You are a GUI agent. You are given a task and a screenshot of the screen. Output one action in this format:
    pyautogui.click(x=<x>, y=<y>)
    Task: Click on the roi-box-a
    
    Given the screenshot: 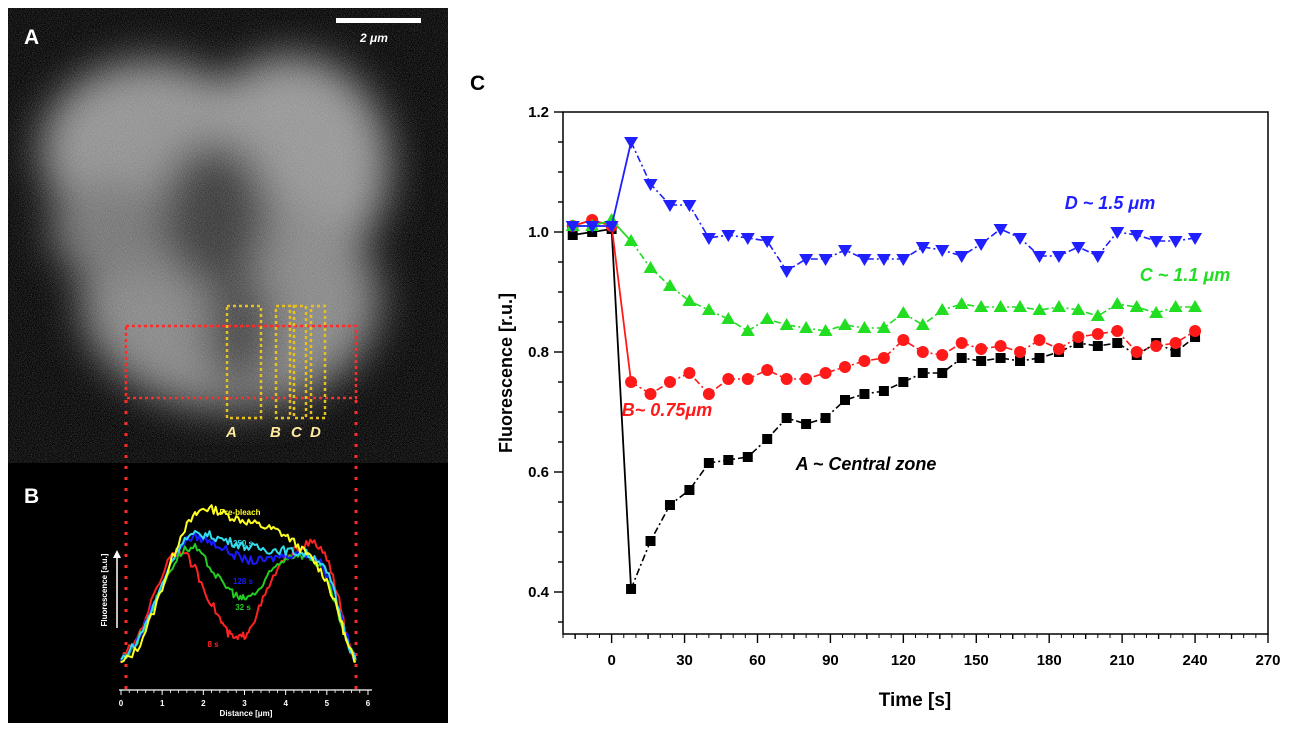 What is the action you would take?
    pyautogui.click(x=244, y=362)
    